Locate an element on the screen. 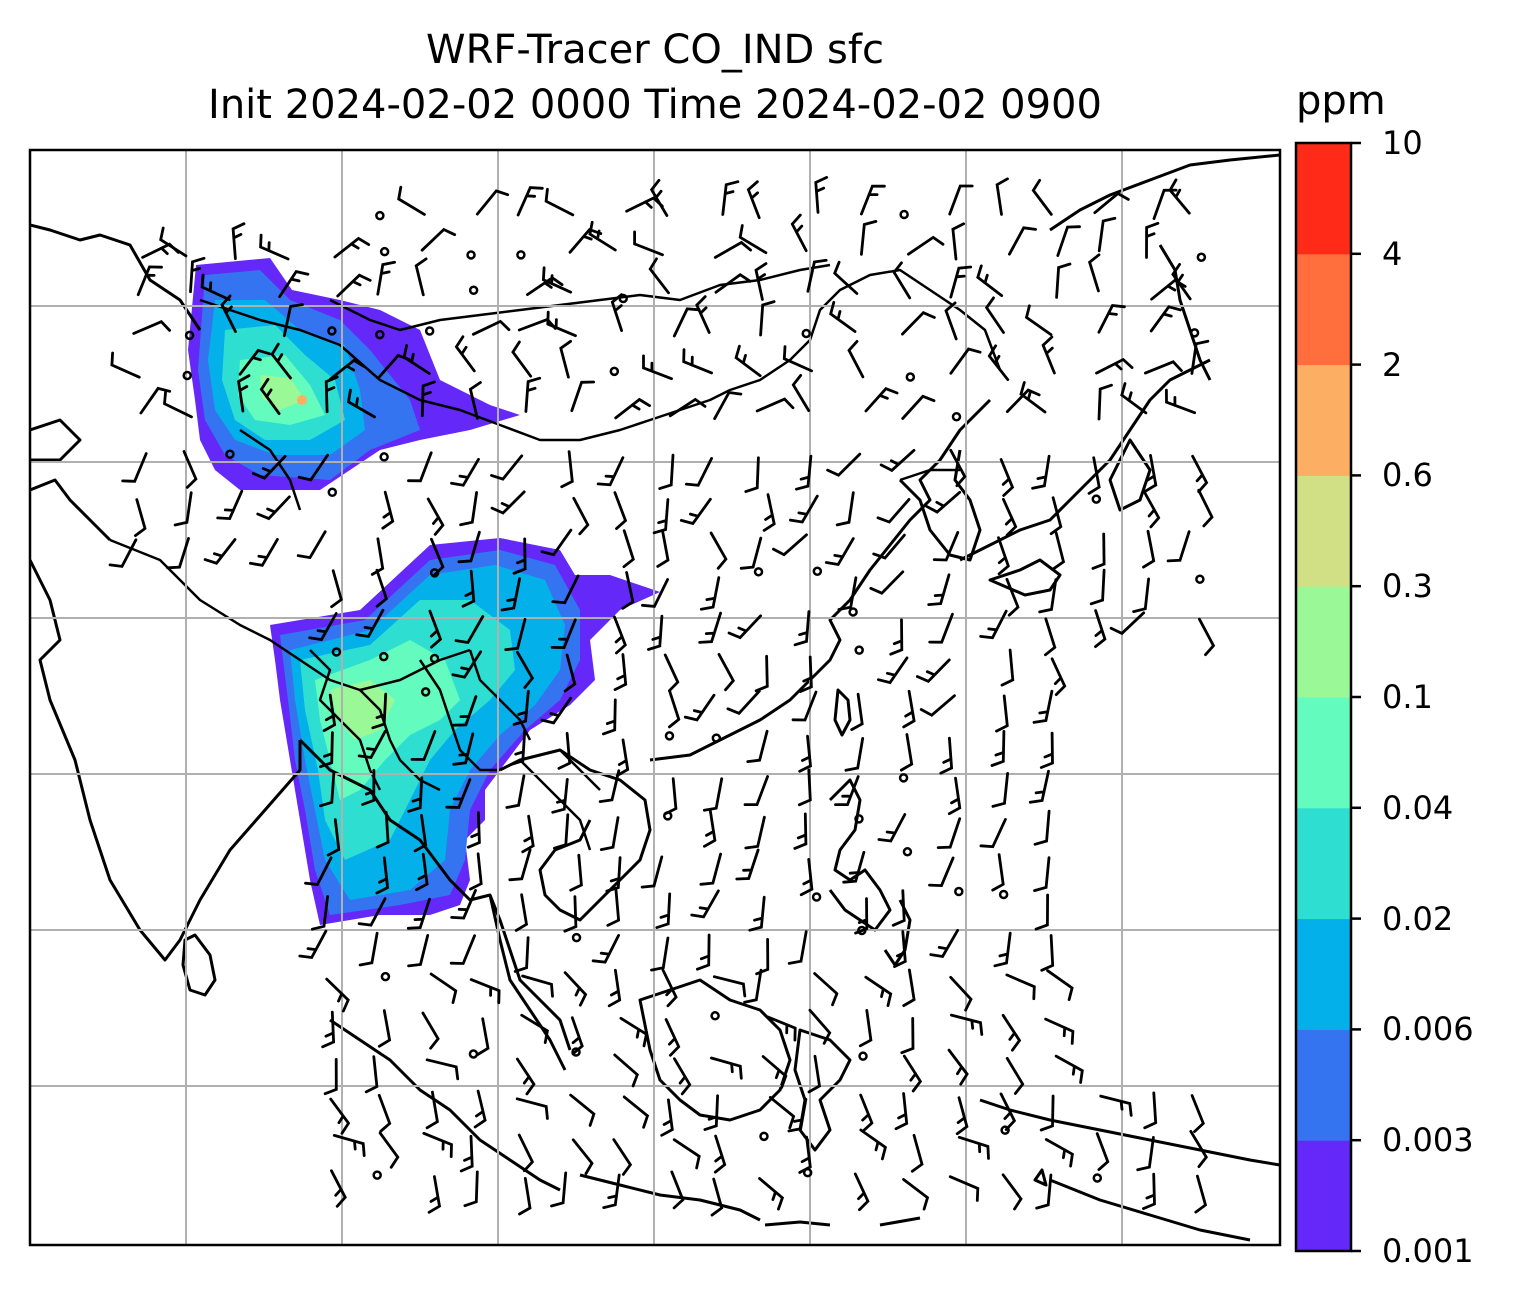 The height and width of the screenshot is (1306, 1528). colorbar-tick-label: 0.04 is located at coordinates (1418, 807).